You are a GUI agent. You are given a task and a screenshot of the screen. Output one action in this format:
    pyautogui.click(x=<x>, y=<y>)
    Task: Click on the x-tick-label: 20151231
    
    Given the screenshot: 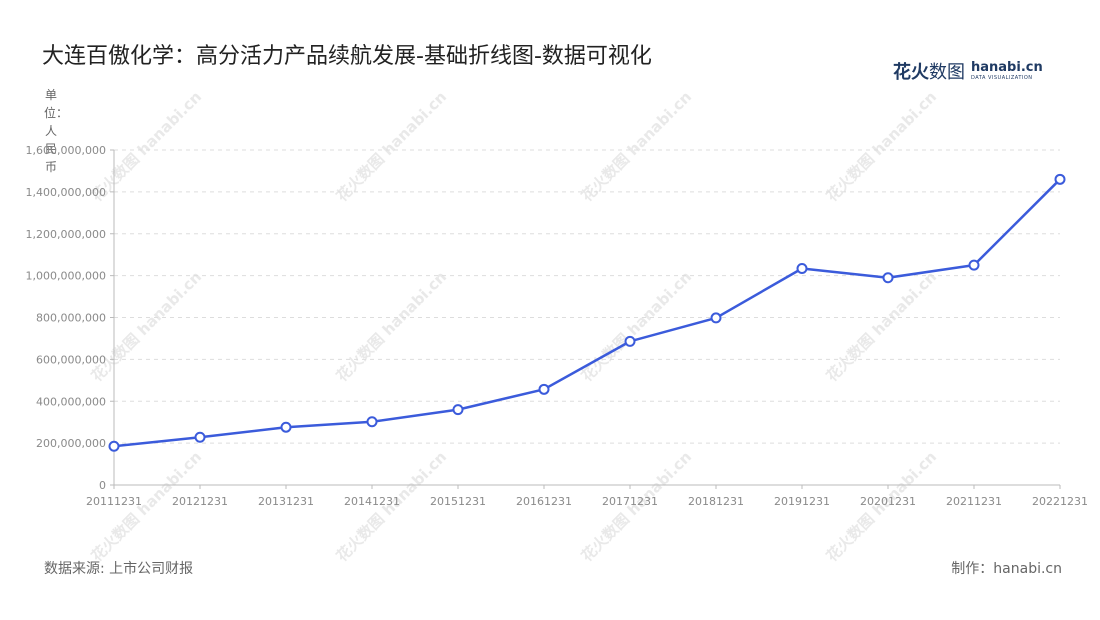 What is the action you would take?
    pyautogui.click(x=458, y=501)
    